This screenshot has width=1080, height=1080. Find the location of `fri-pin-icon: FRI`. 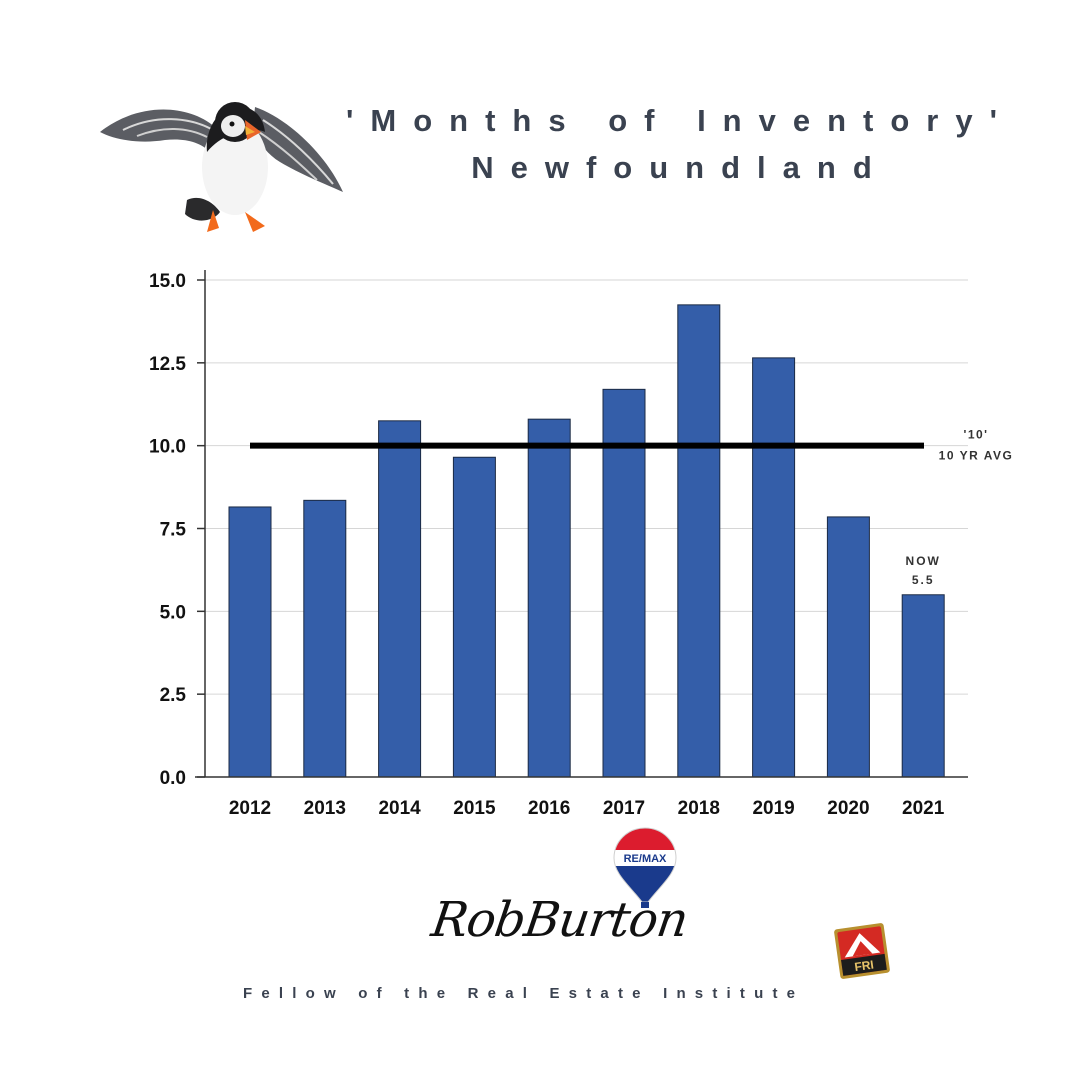

fri-pin-icon: FRI is located at coordinates (862, 951).